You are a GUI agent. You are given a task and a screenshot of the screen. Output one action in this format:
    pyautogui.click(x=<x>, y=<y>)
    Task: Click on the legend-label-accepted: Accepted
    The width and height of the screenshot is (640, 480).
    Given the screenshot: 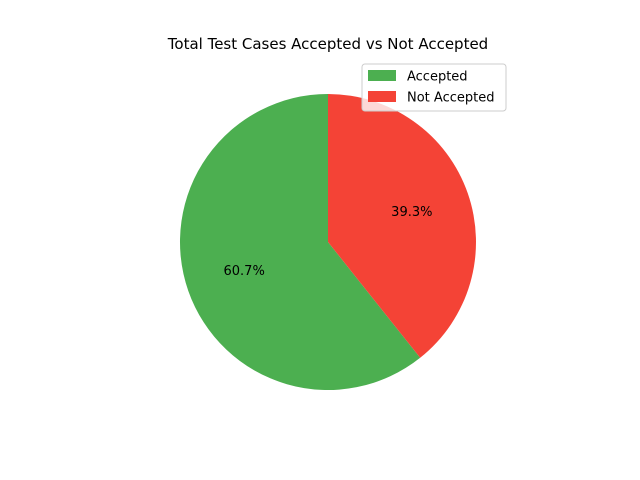 What is the action you would take?
    pyautogui.click(x=437, y=77)
    